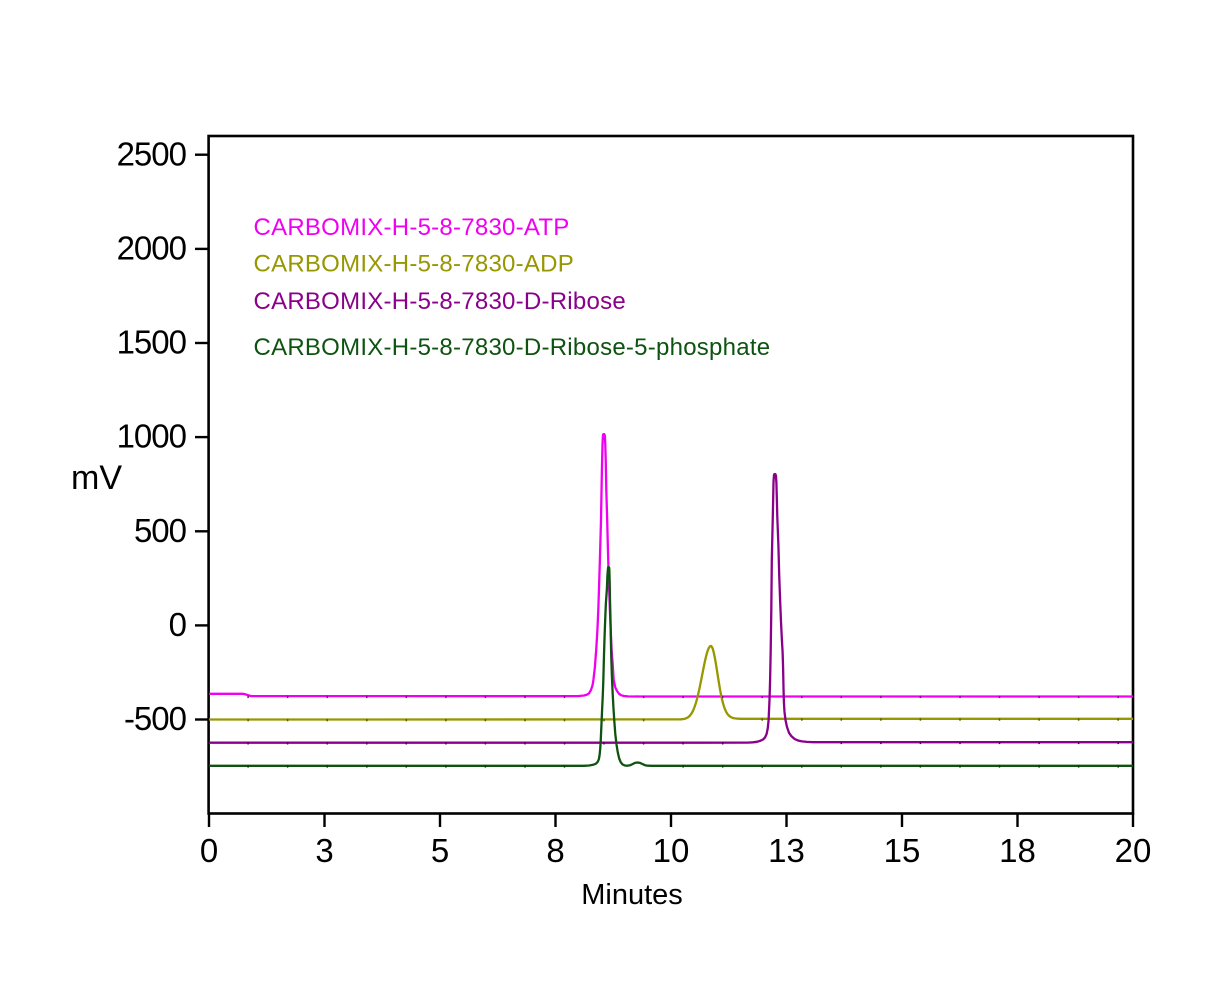 The width and height of the screenshot is (1222, 985). I want to click on svg-text: 1000, so click(152, 436).